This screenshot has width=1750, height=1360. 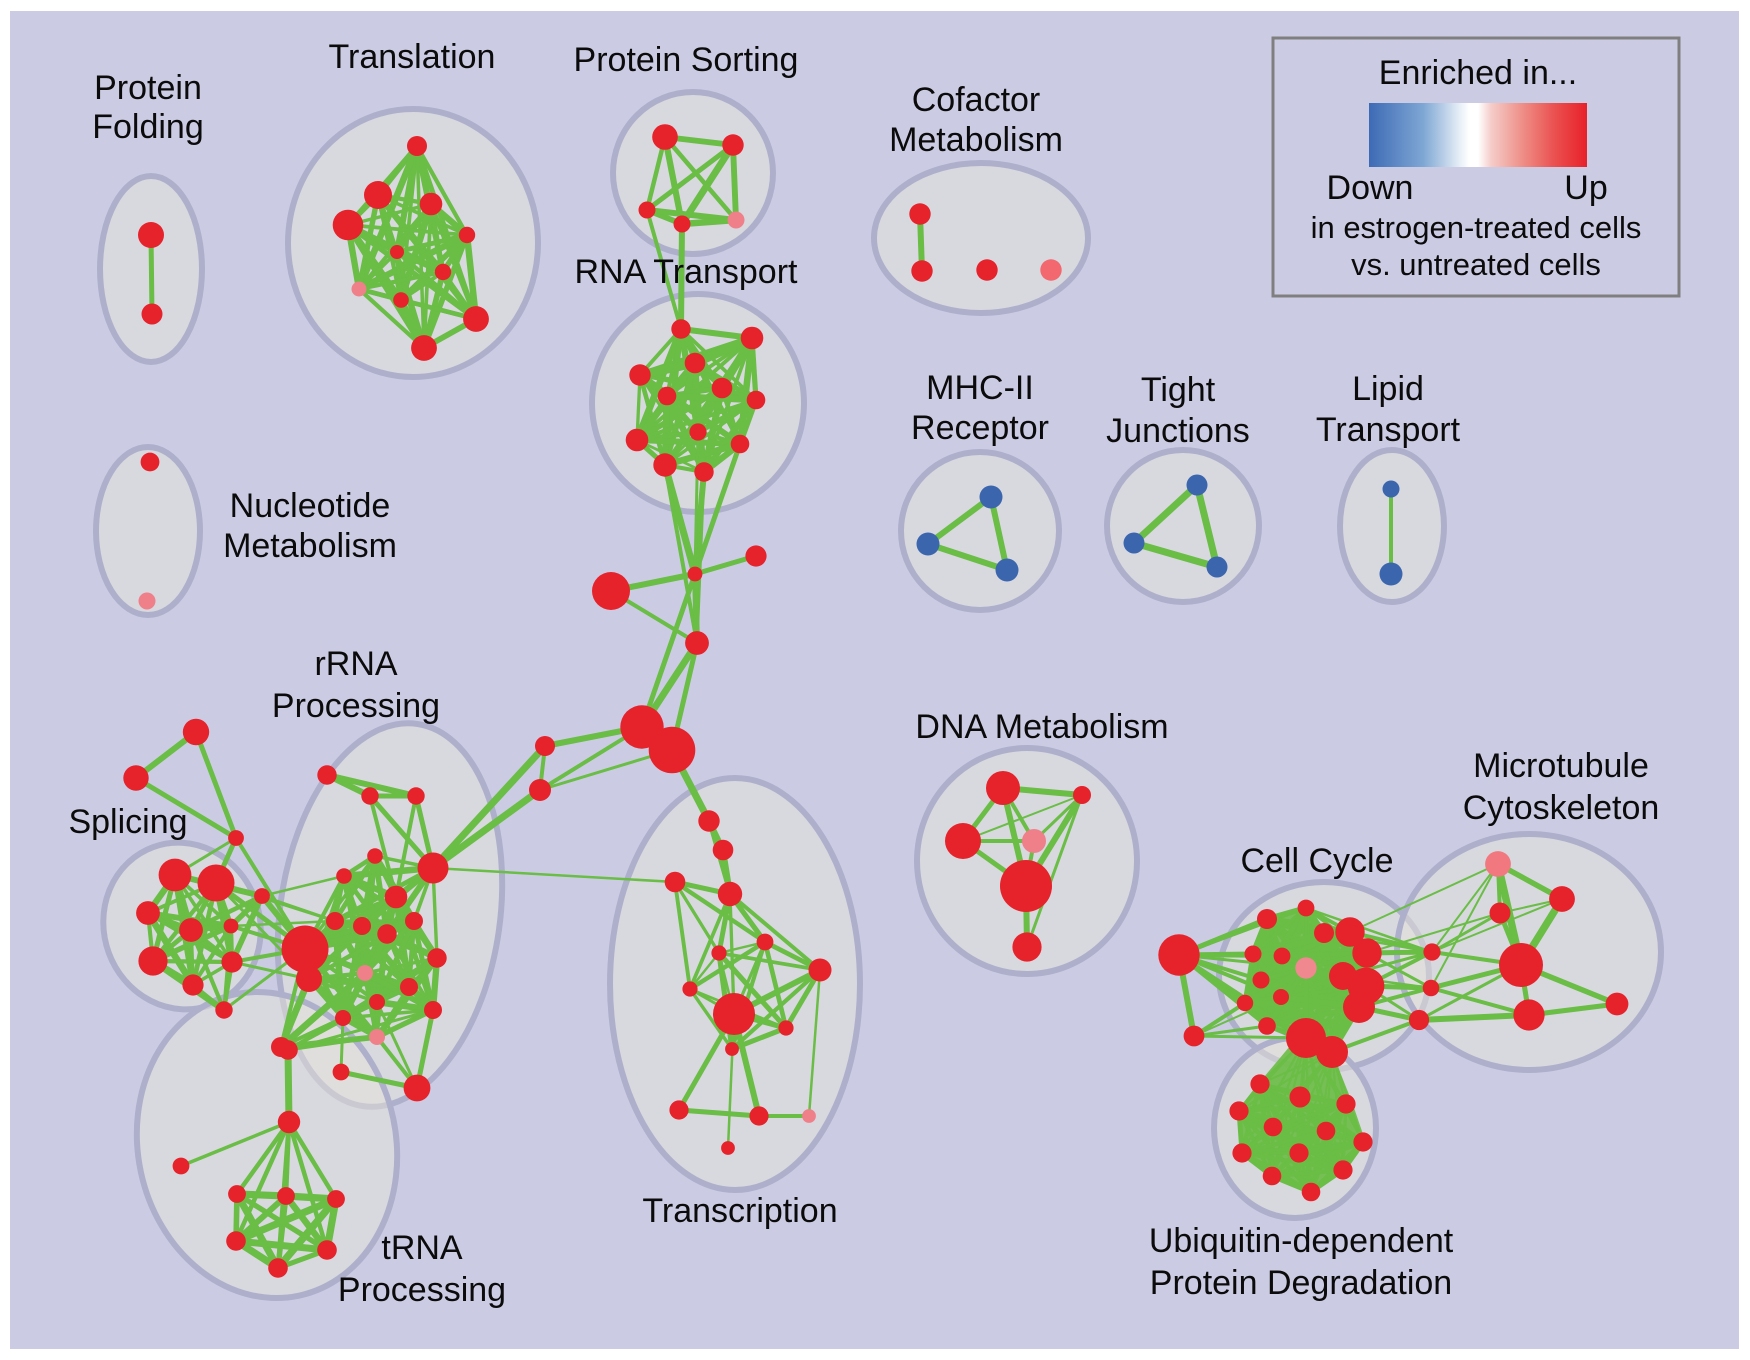 What do you see at coordinates (1178, 431) in the screenshot?
I see `svg-text: Junctions` at bounding box center [1178, 431].